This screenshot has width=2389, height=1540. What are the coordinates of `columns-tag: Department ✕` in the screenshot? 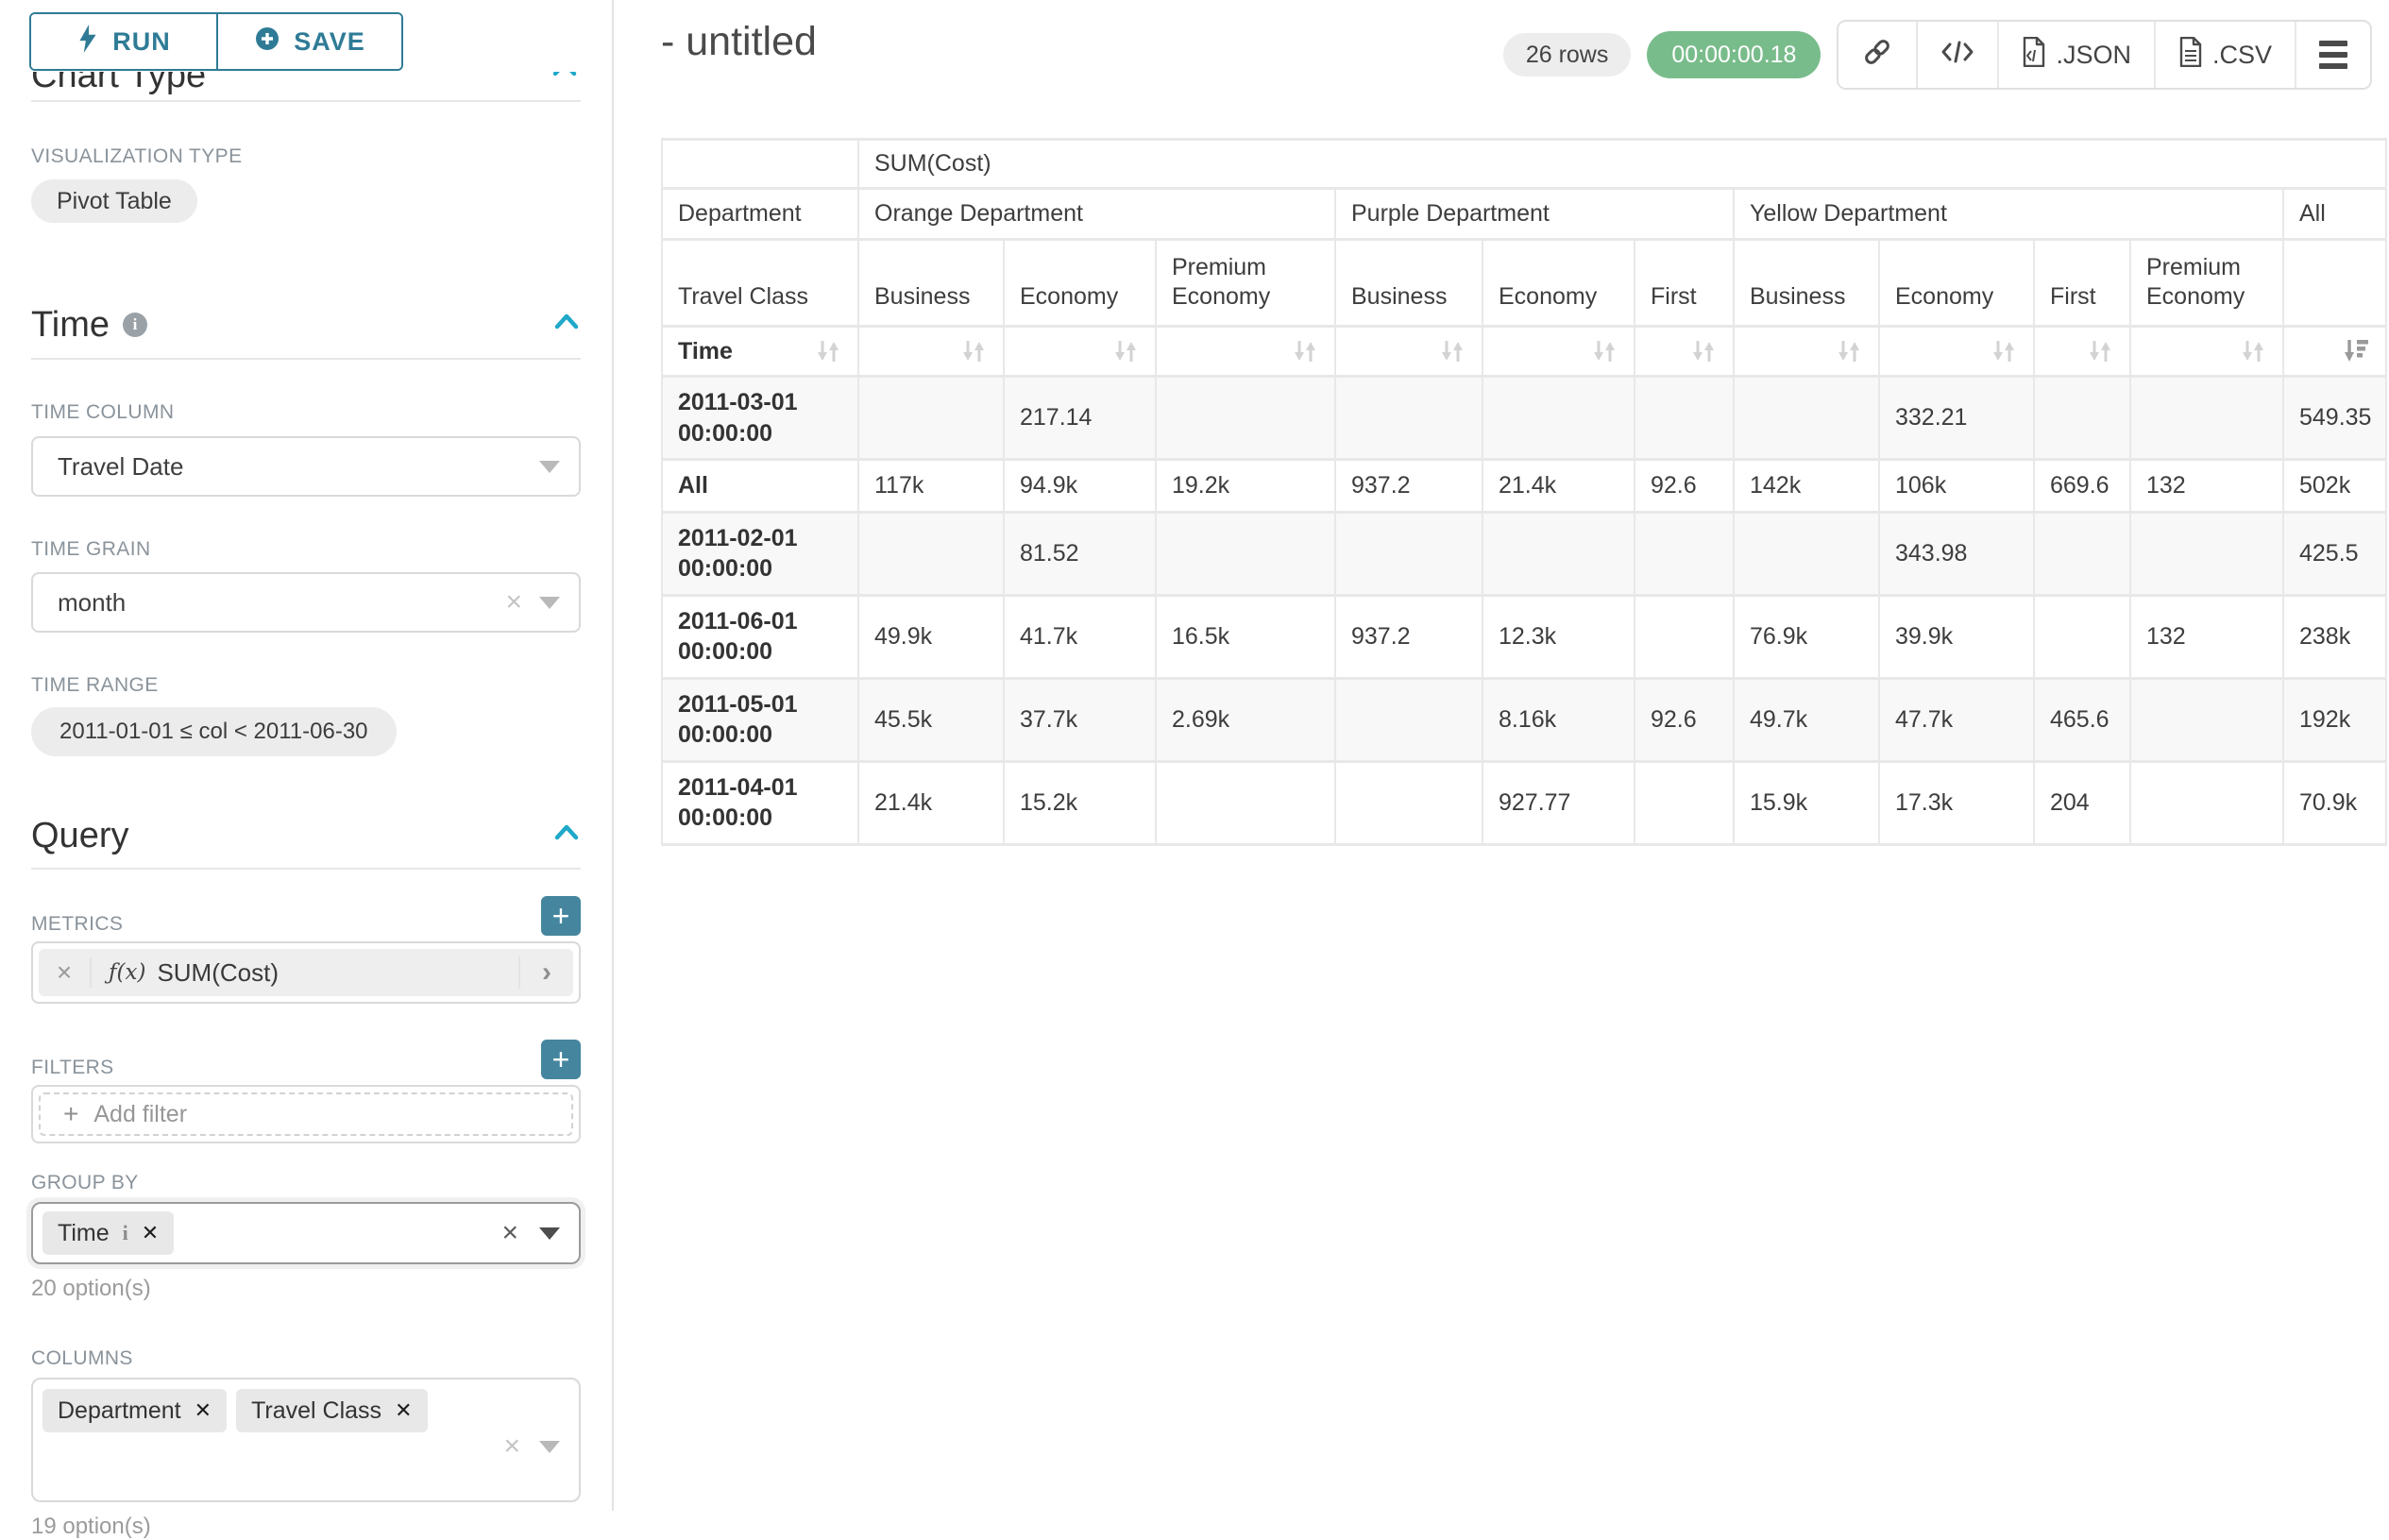 It's located at (134, 1410).